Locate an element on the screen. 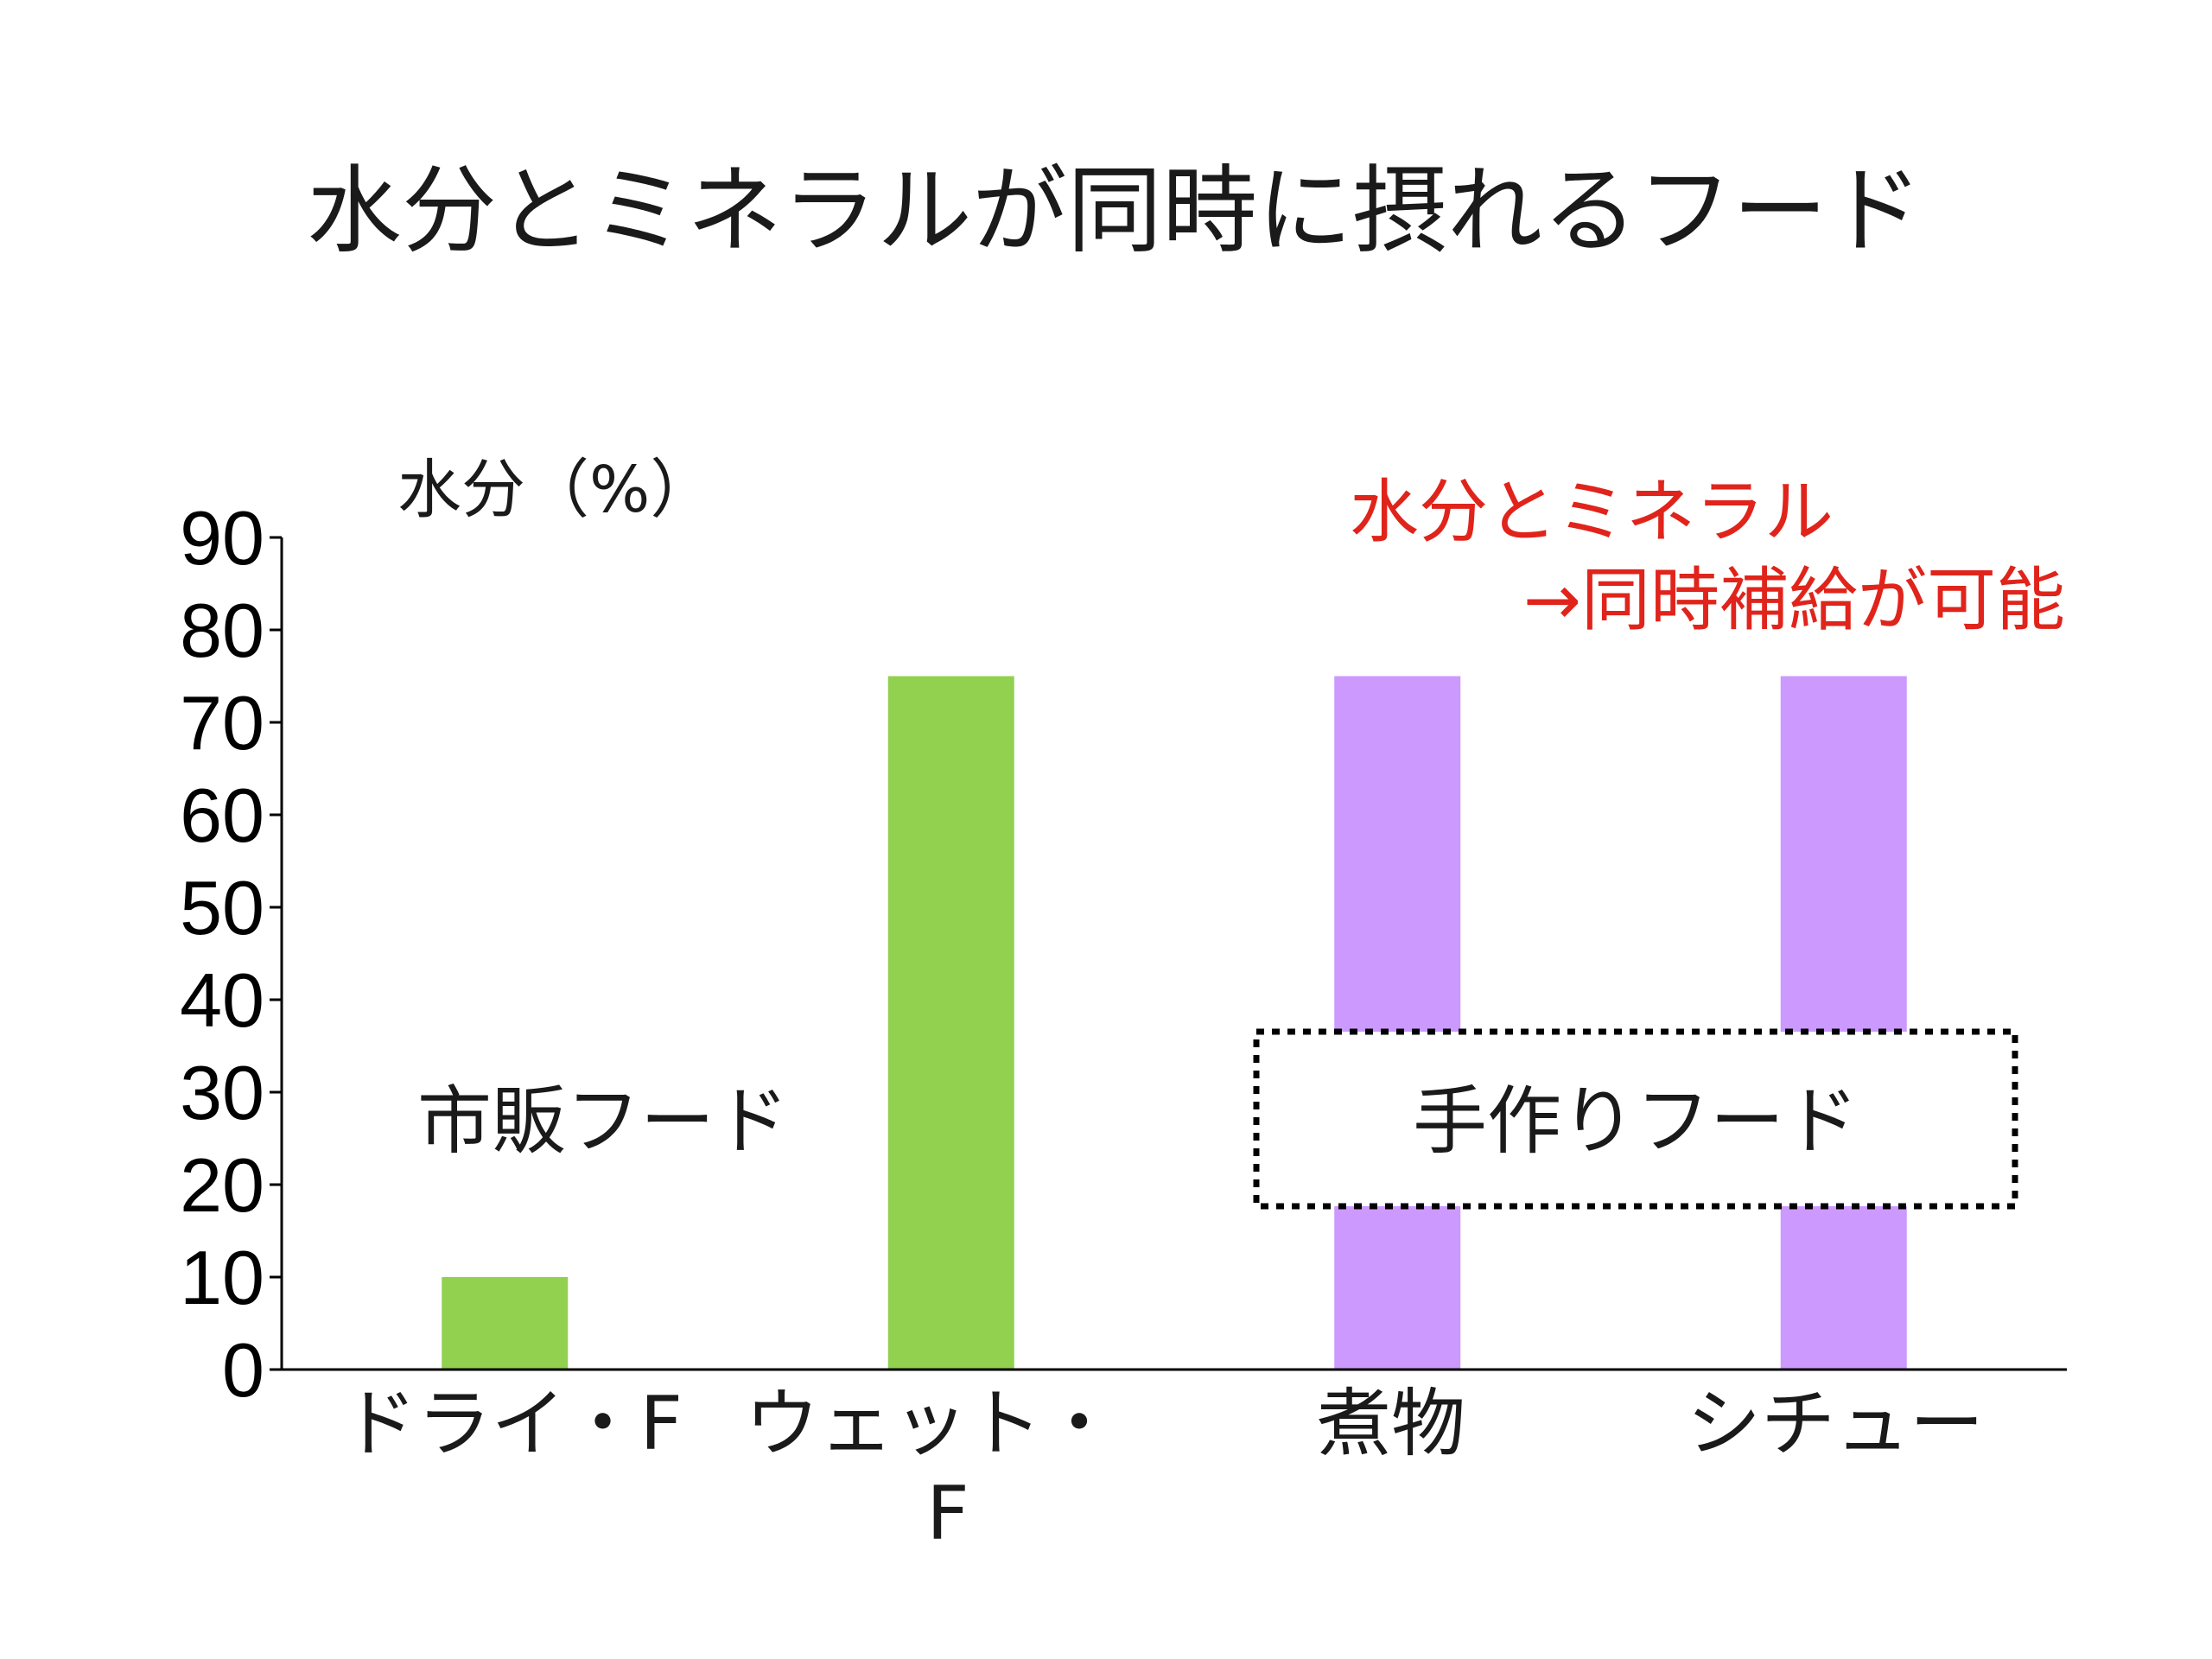 Image resolution: width=2212 pixels, height=1659 pixels. y-tick-label: 20 is located at coordinates (222, 1185).